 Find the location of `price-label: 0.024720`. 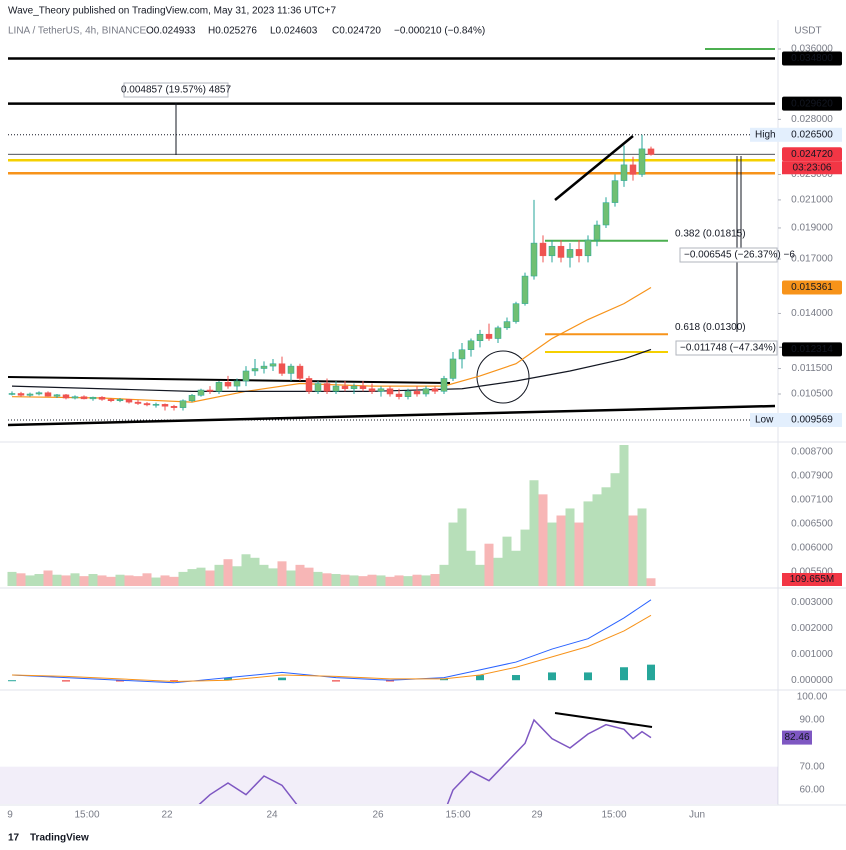

price-label: 0.024720 is located at coordinates (812, 154).